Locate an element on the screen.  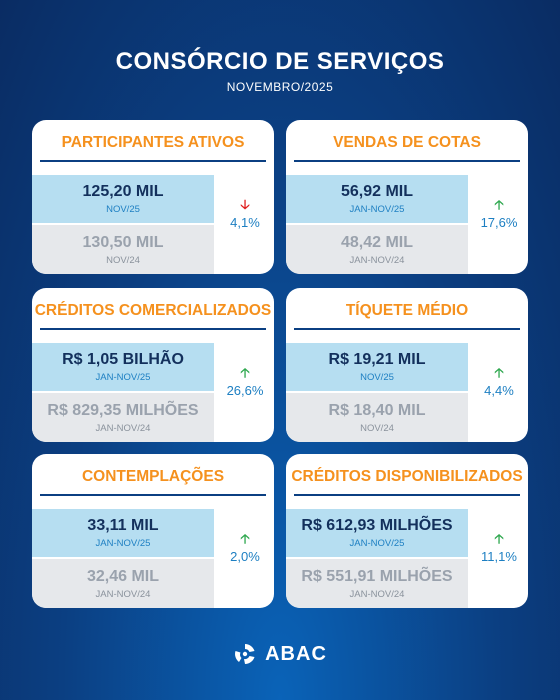
previous-value: R$ 18,40 MIL is located at coordinates (377, 410).